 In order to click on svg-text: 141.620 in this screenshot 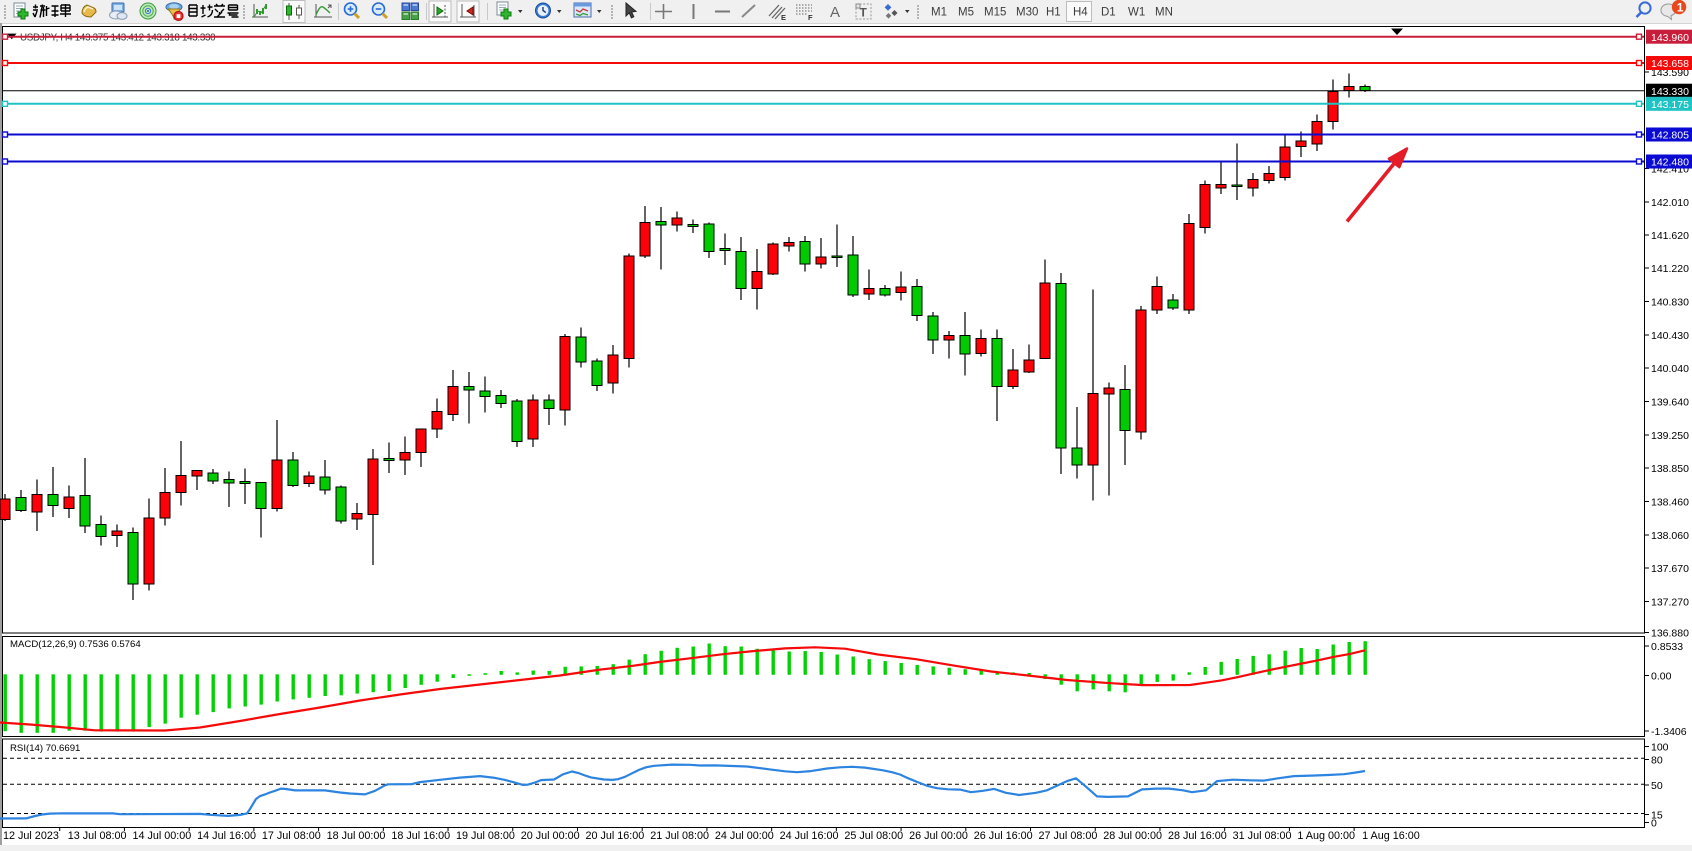, I will do `click(1670, 236)`.